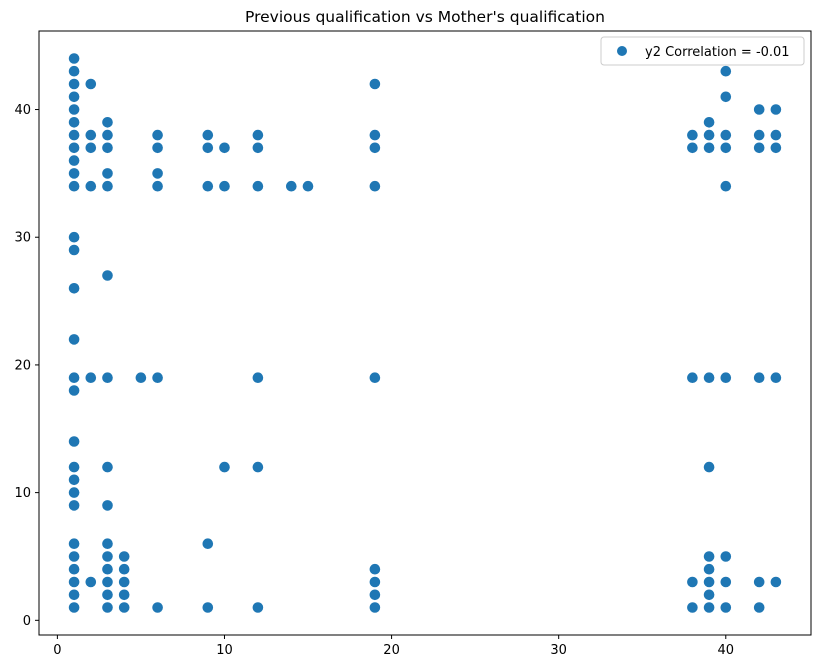 The width and height of the screenshot is (822, 668). I want to click on x-tick-label: 20, so click(391, 650).